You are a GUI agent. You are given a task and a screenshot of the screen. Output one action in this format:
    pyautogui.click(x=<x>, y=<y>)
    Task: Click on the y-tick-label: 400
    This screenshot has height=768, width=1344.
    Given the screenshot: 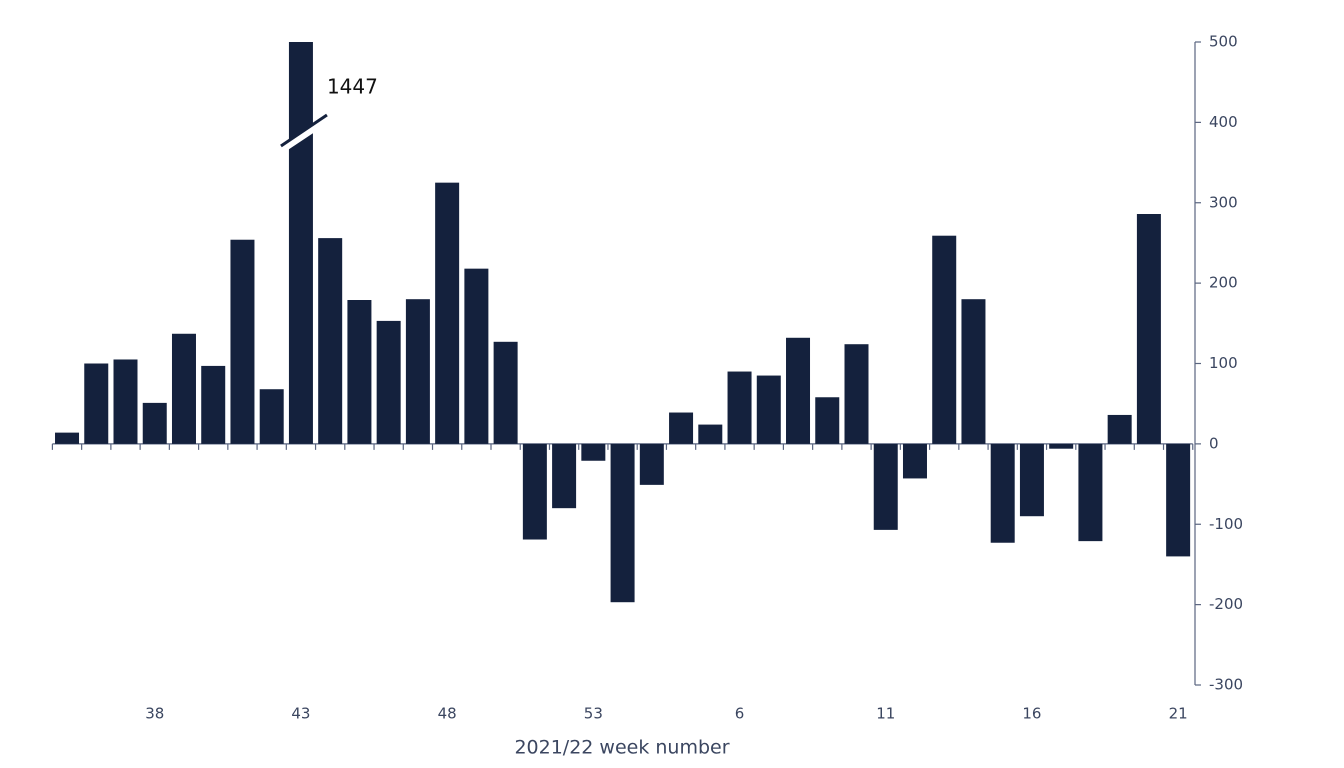 What is the action you would take?
    pyautogui.click(x=1223, y=122)
    